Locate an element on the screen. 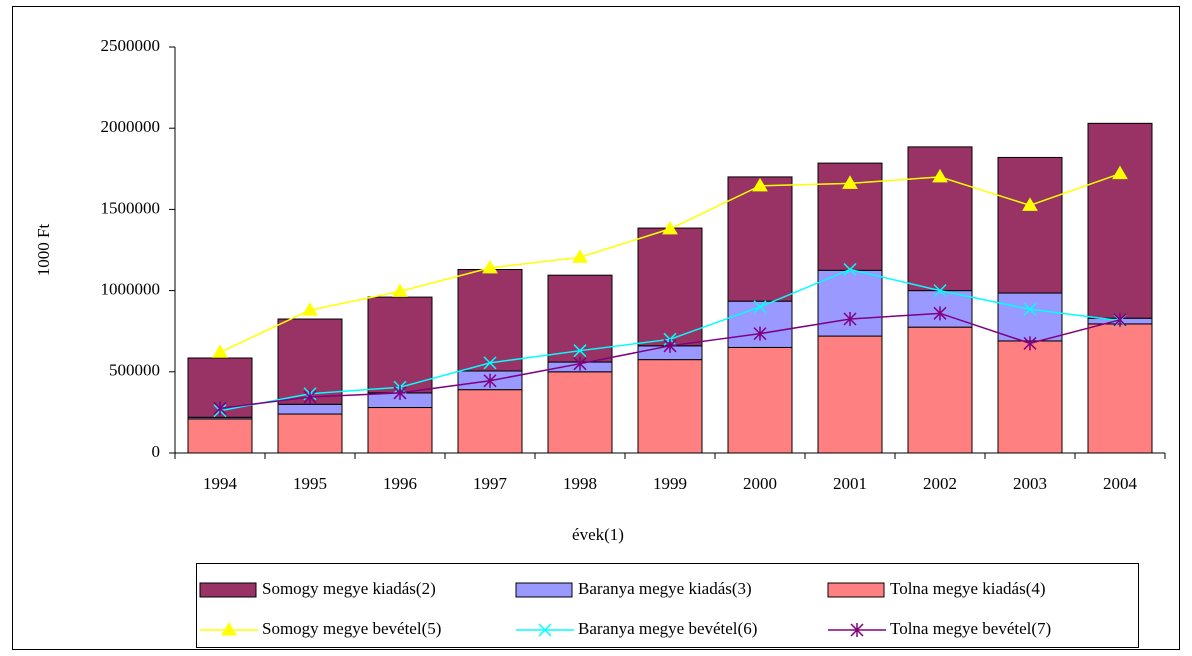 This screenshot has height=656, width=1192. legend-label: Baranya megye bevétel(6) is located at coordinates (667, 628).